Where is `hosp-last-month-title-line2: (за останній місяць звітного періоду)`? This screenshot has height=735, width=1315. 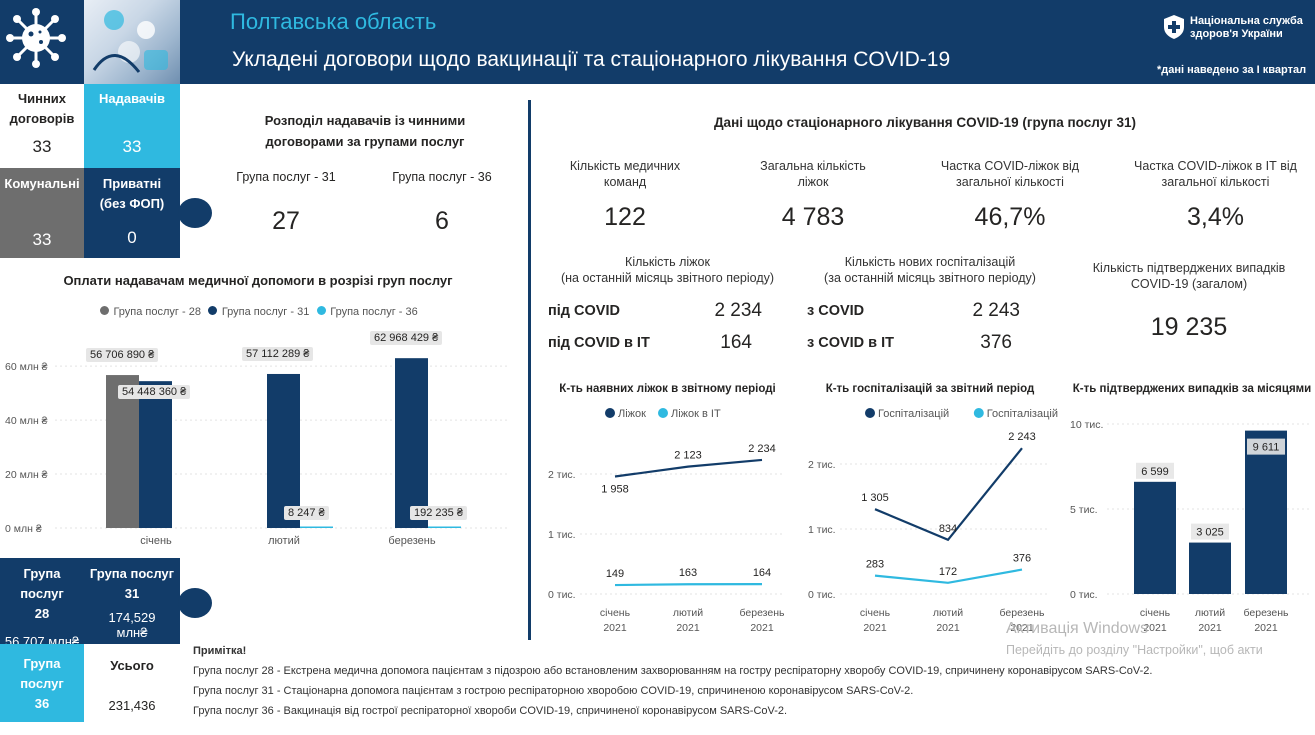 hosp-last-month-title-line2: (за останній місяць звітного періоду) is located at coordinates (930, 278).